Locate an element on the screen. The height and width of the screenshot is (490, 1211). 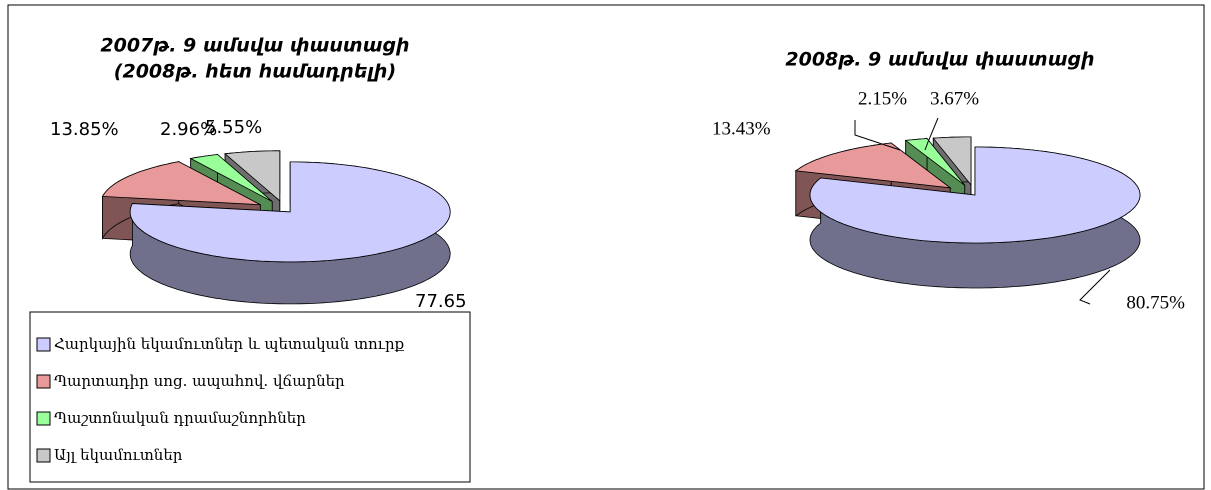
data-label: 13.85% is located at coordinates (84, 129).